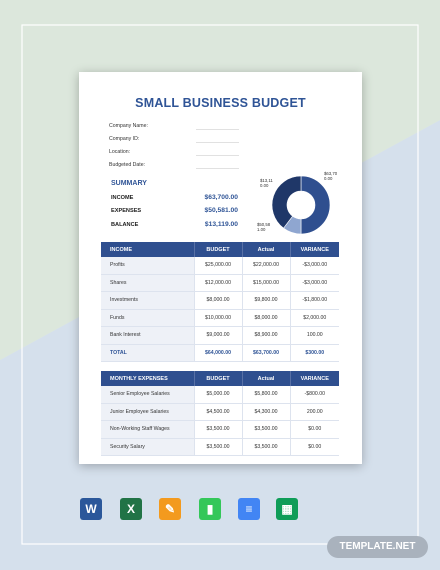 This screenshot has width=440, height=570. I want to click on table-cell: $4,500.00, so click(218, 412).